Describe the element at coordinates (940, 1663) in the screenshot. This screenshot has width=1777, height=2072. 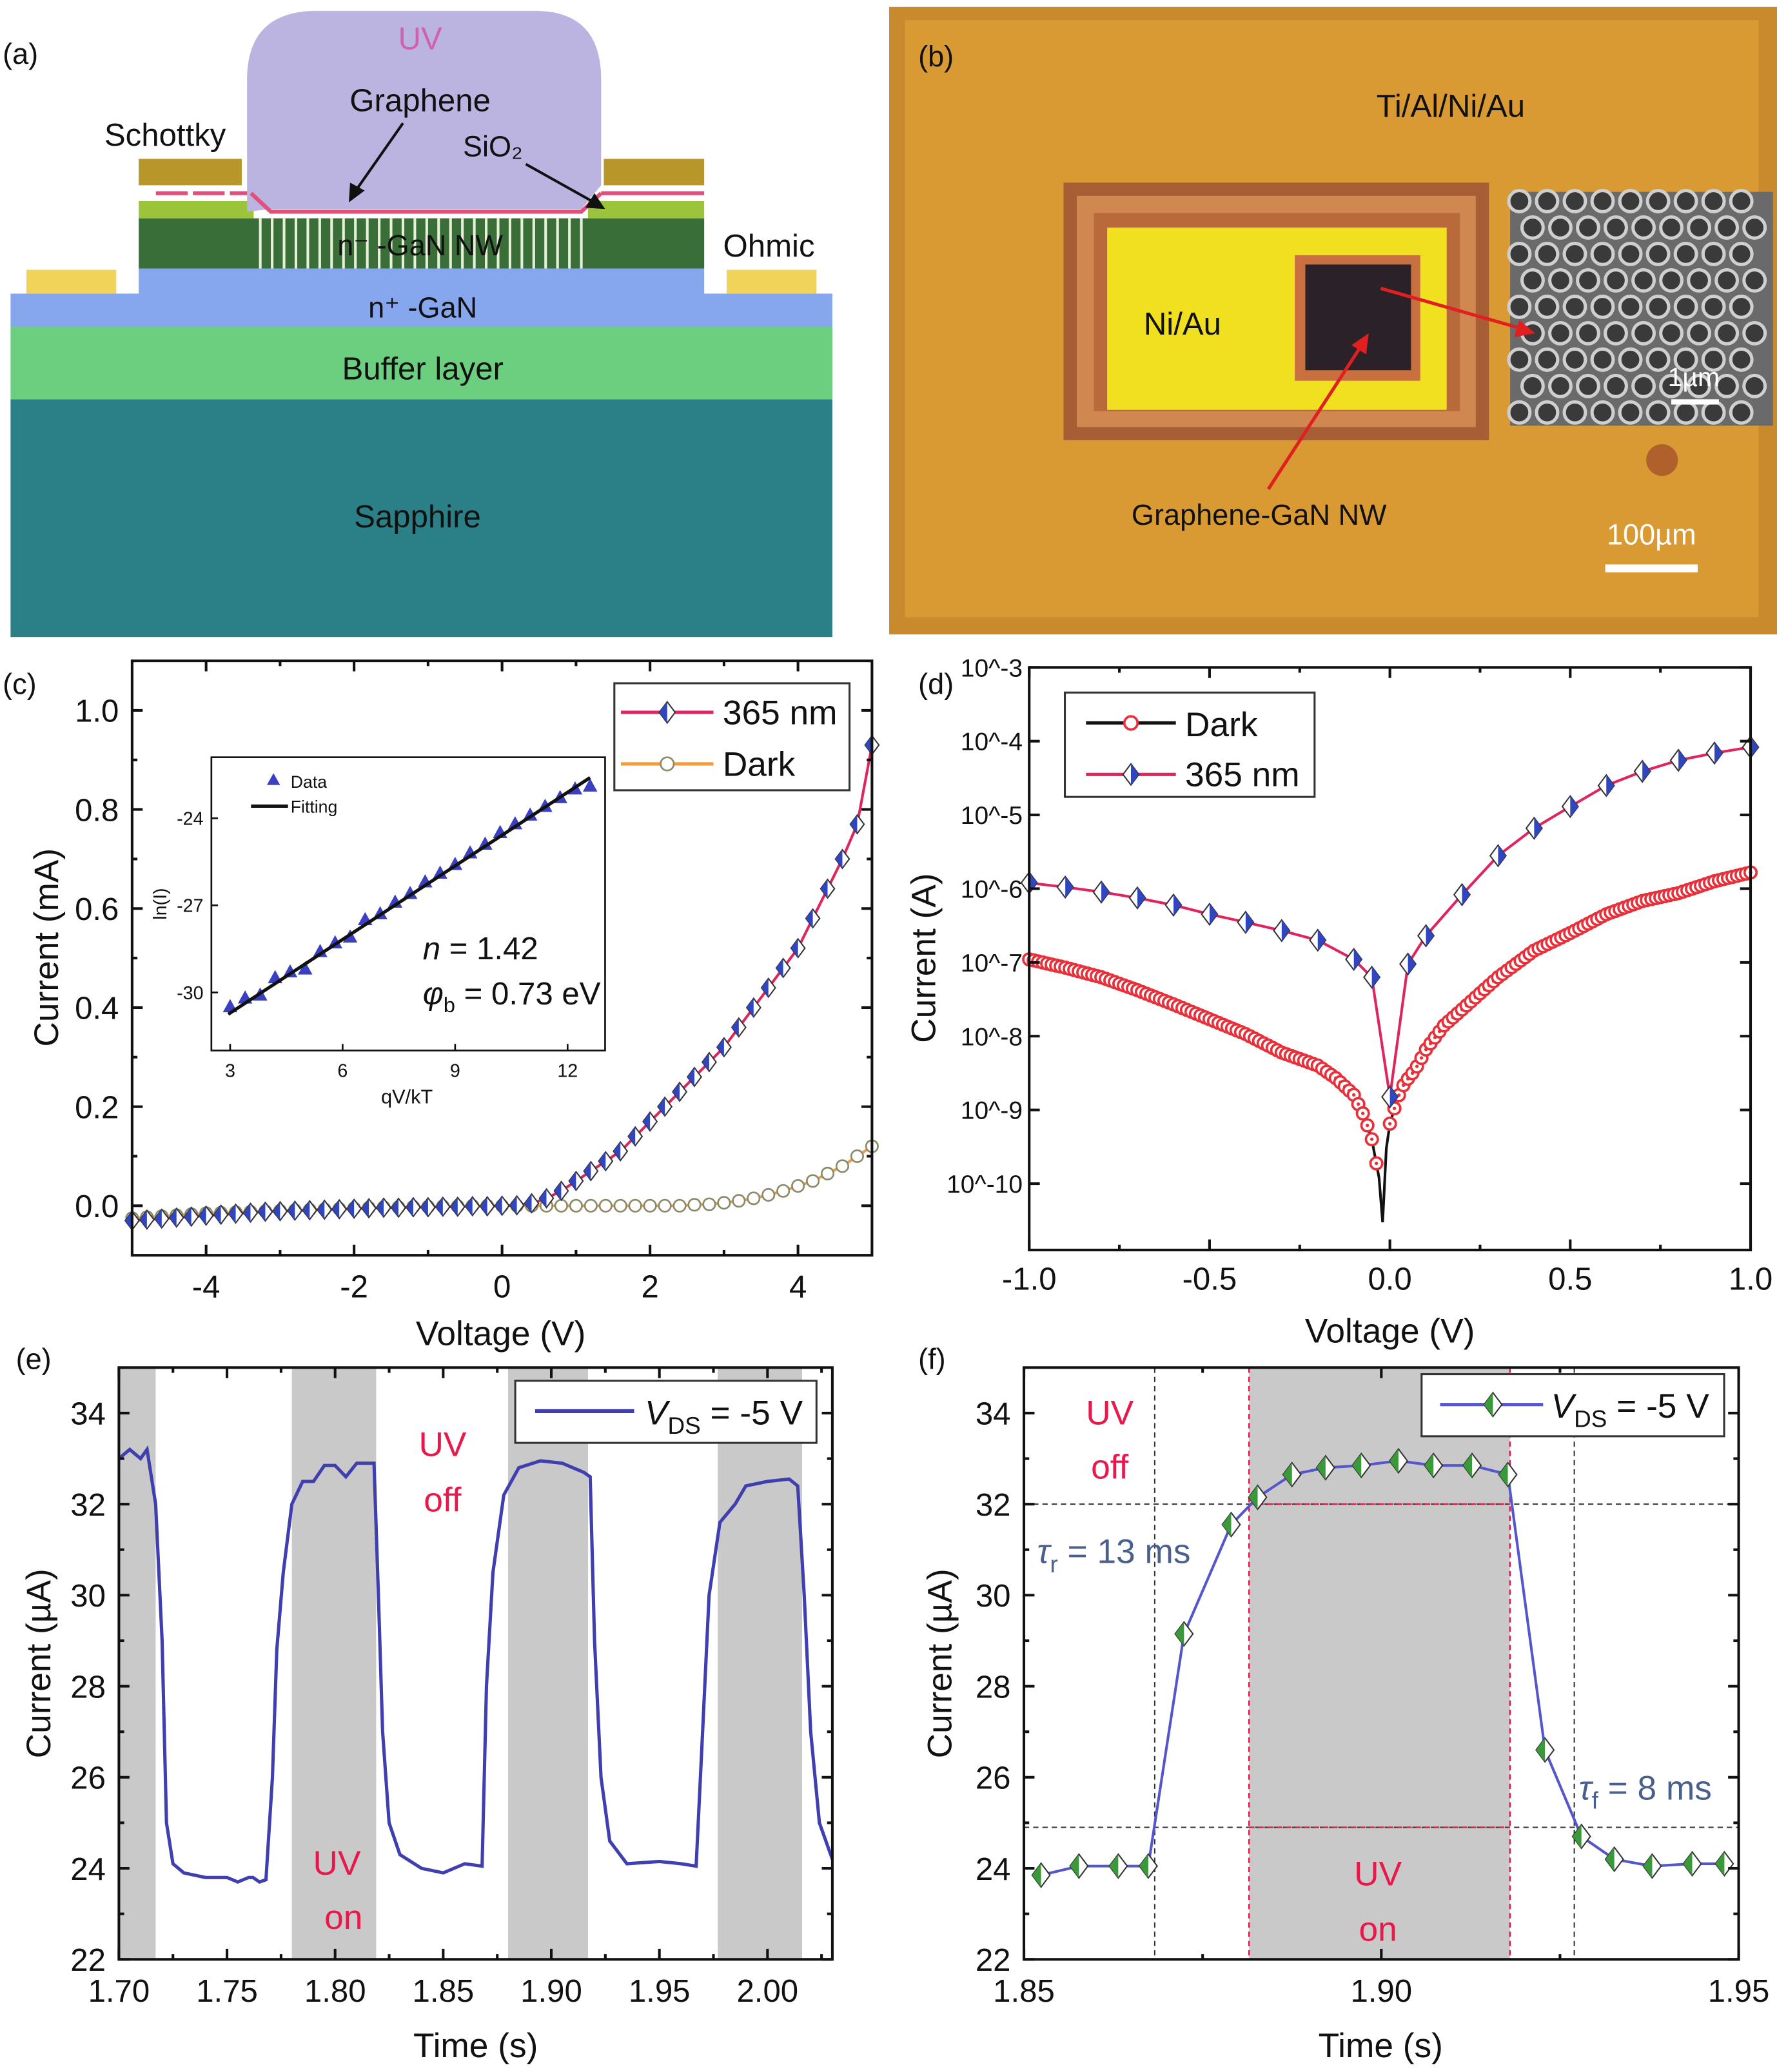
I see `f-y-axis-label: Current (µA)` at that location.